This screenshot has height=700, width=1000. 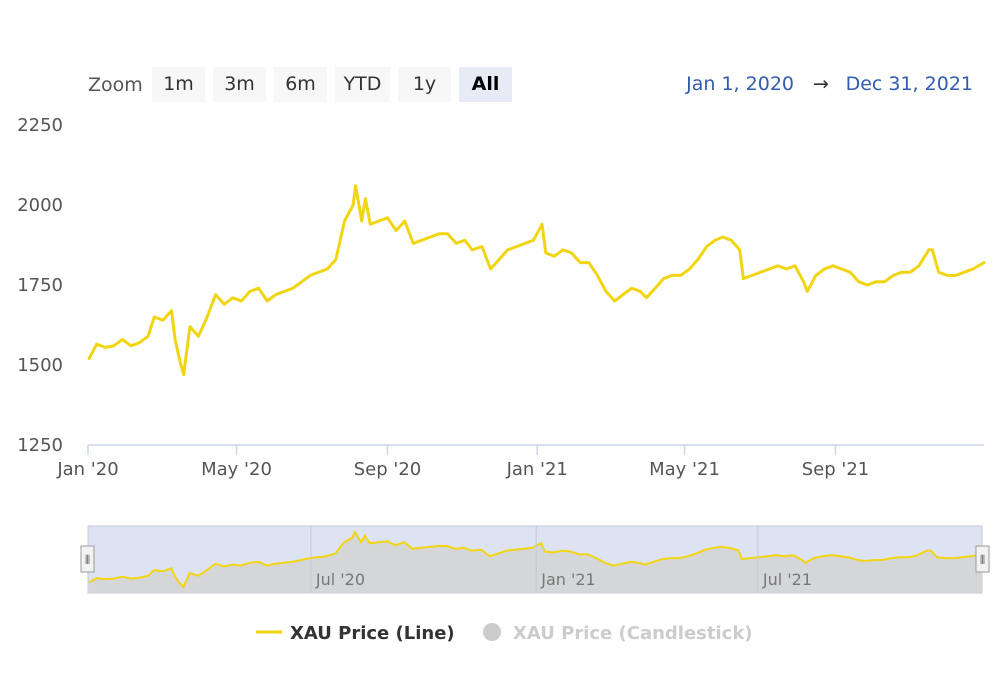 I want to click on legend-item-candlestick: XAU Price (Candlestick), so click(x=618, y=633).